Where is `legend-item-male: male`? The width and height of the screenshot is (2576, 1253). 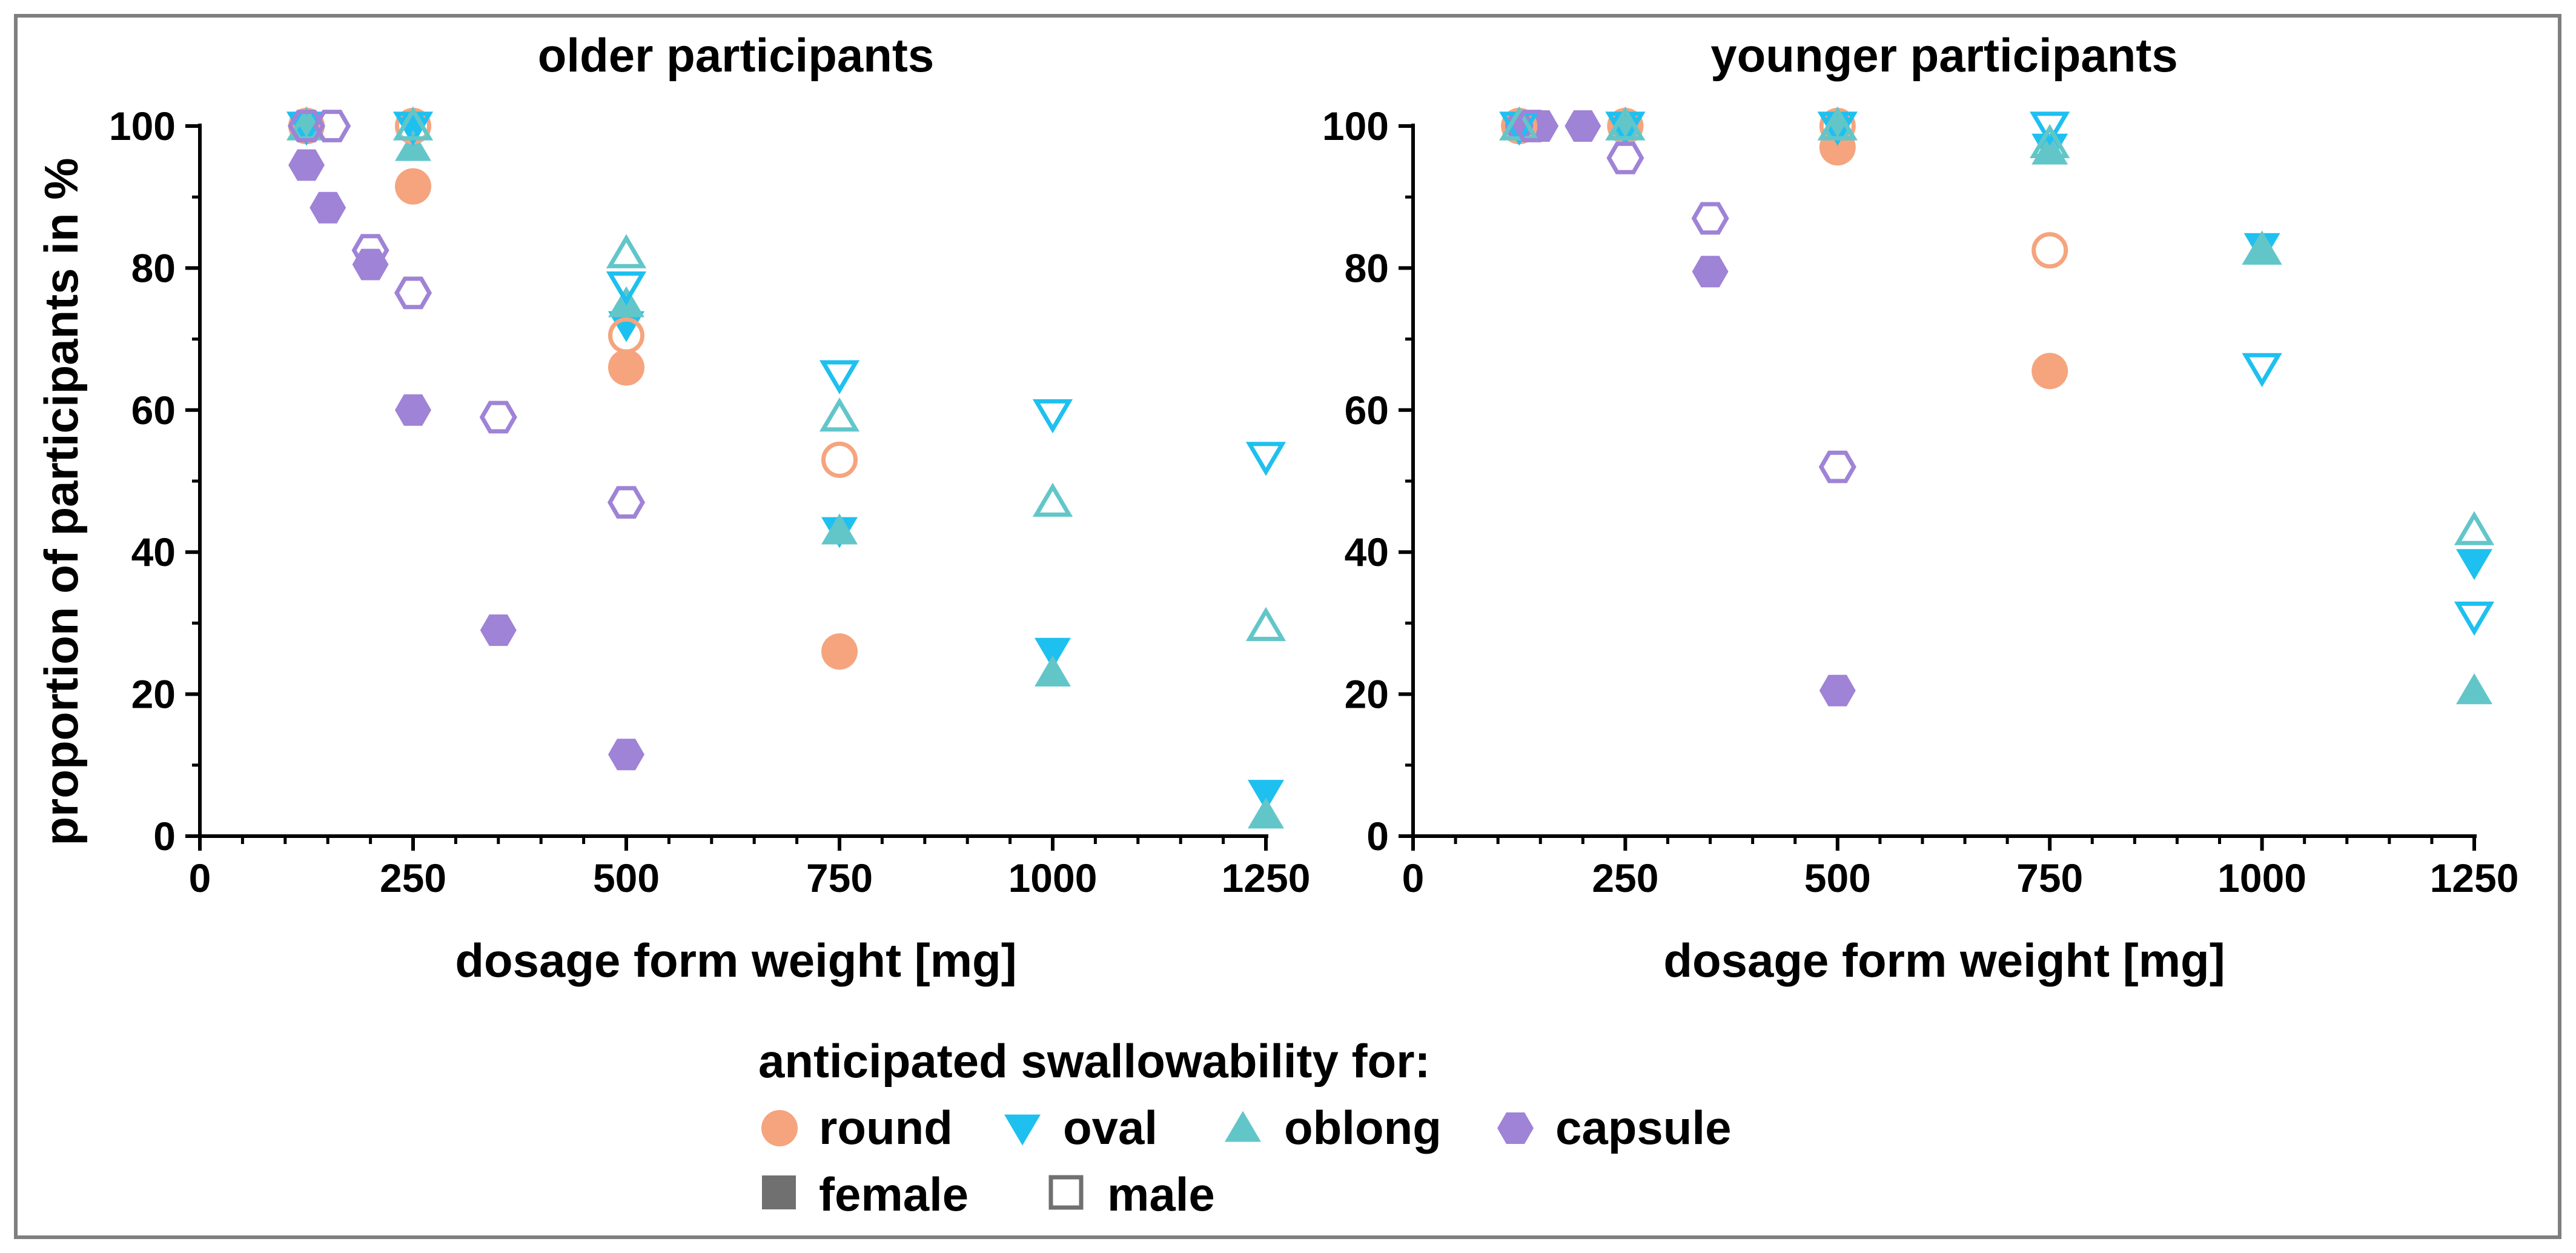
legend-item-male: male is located at coordinates (1131, 1194).